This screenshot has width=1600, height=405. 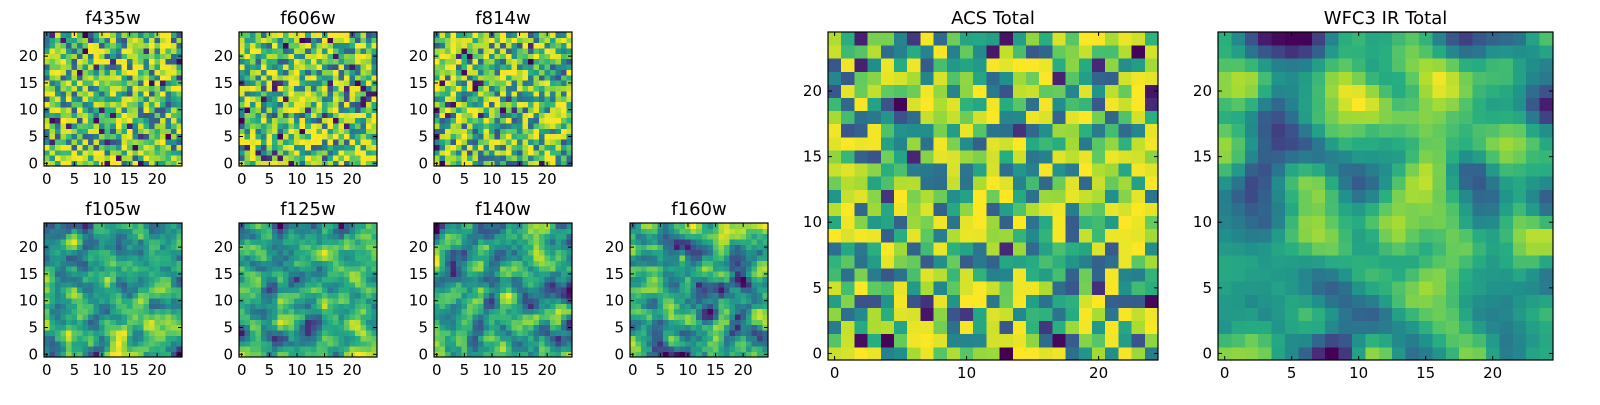 What do you see at coordinates (519, 370) in the screenshot?
I see `x-tick-label: 15` at bounding box center [519, 370].